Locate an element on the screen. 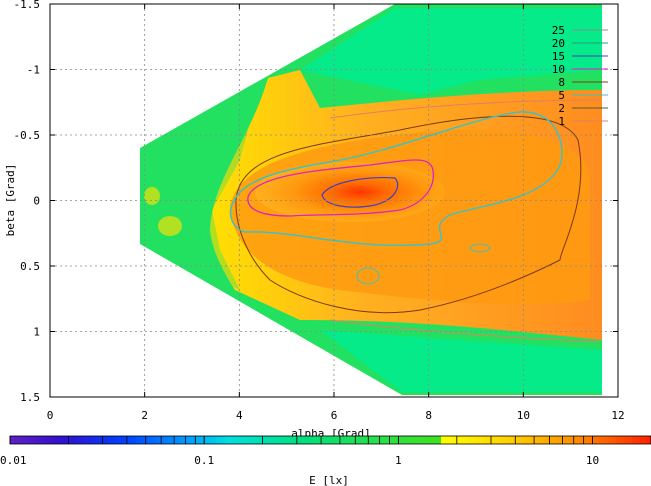 The image size is (651, 486). x-tick-label: 6 is located at coordinates (334, 415).